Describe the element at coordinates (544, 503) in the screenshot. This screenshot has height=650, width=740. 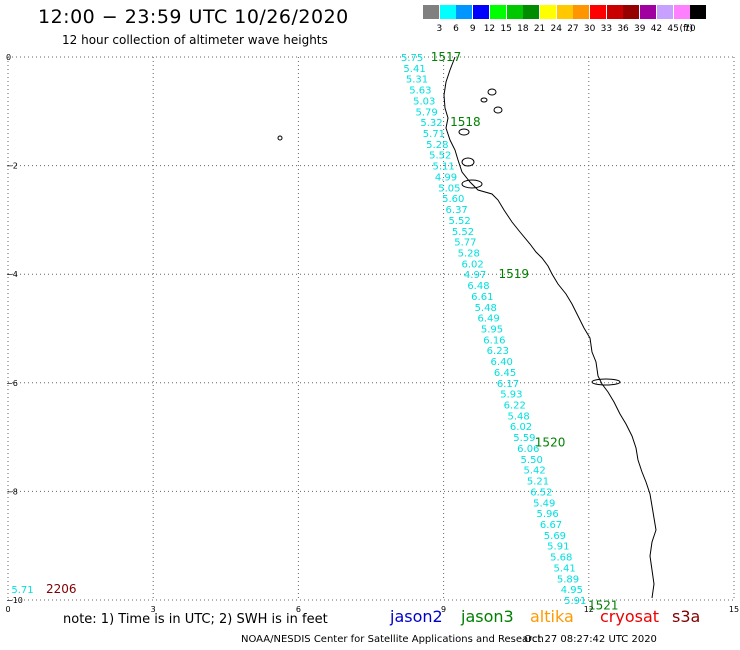
I see `track-value-label: 5.49` at that location.